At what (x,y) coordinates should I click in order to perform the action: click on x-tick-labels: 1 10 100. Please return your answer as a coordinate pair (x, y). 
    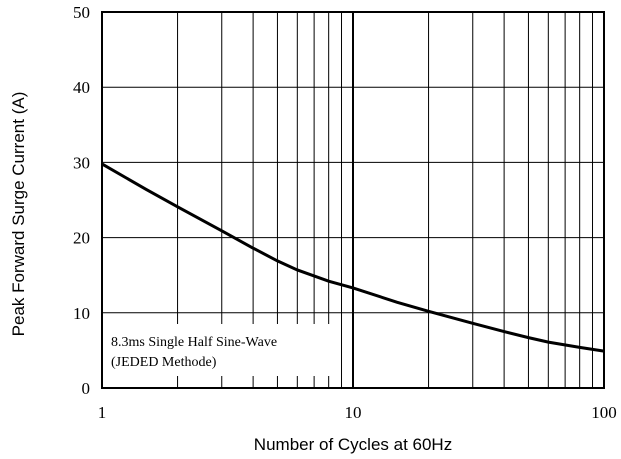
    Looking at the image, I should click on (357, 412).